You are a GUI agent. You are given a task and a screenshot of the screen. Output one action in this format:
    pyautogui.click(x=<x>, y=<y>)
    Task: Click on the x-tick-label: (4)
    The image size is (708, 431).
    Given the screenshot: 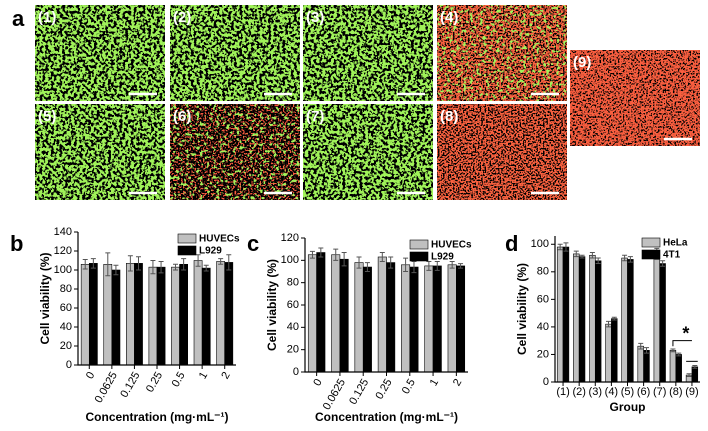 What is the action you would take?
    pyautogui.click(x=611, y=392)
    